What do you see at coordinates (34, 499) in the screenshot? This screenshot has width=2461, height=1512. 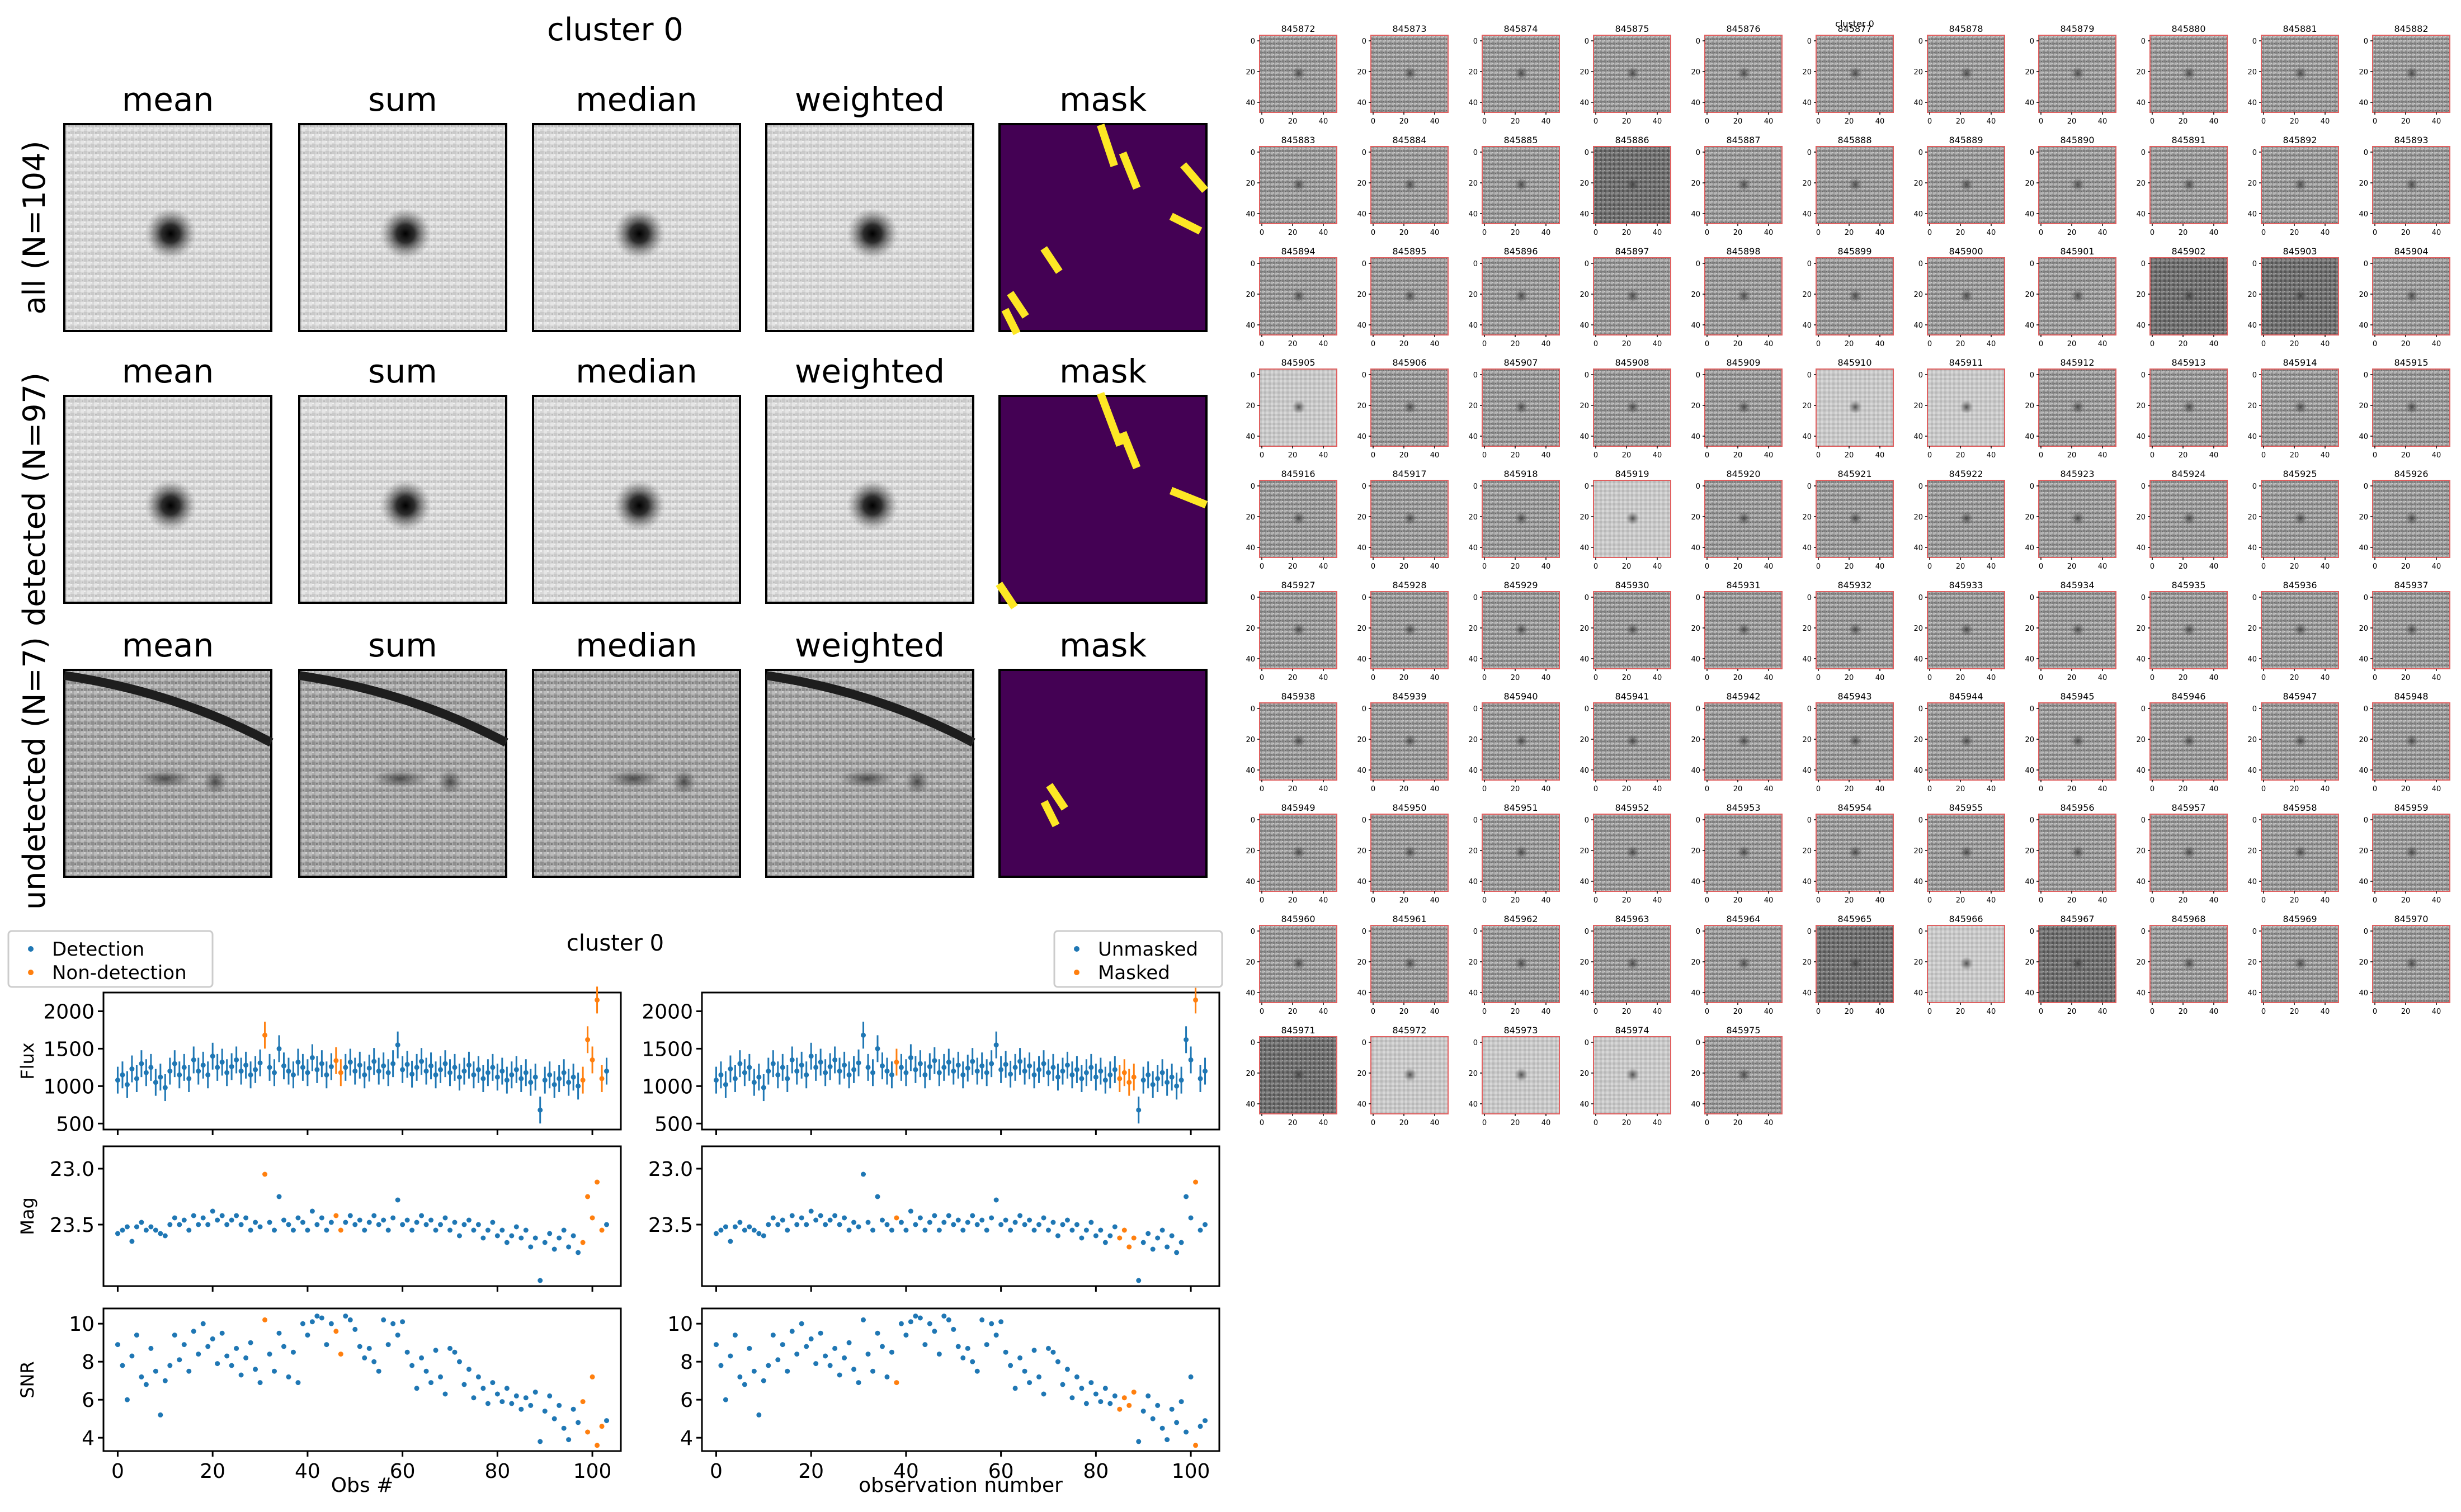 I see `row-label: detected (N=97)` at bounding box center [34, 499].